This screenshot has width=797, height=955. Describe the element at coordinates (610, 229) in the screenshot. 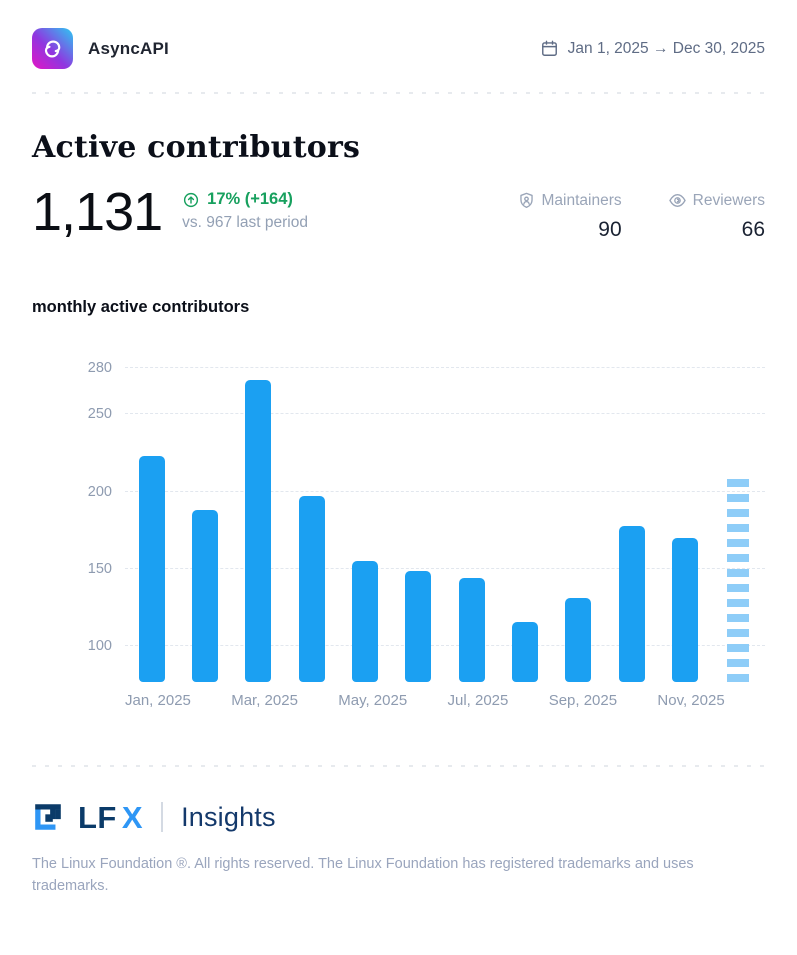

I see `maintainers-value: 90` at that location.